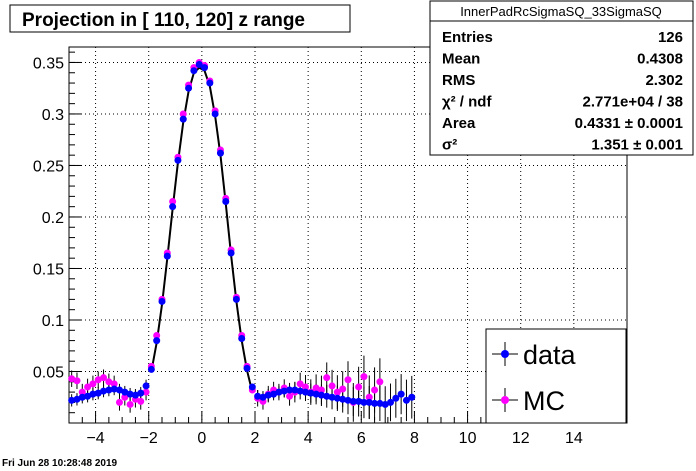 This screenshot has height=471, width=696. I want to click on stats-row-value: 126, so click(670, 37).